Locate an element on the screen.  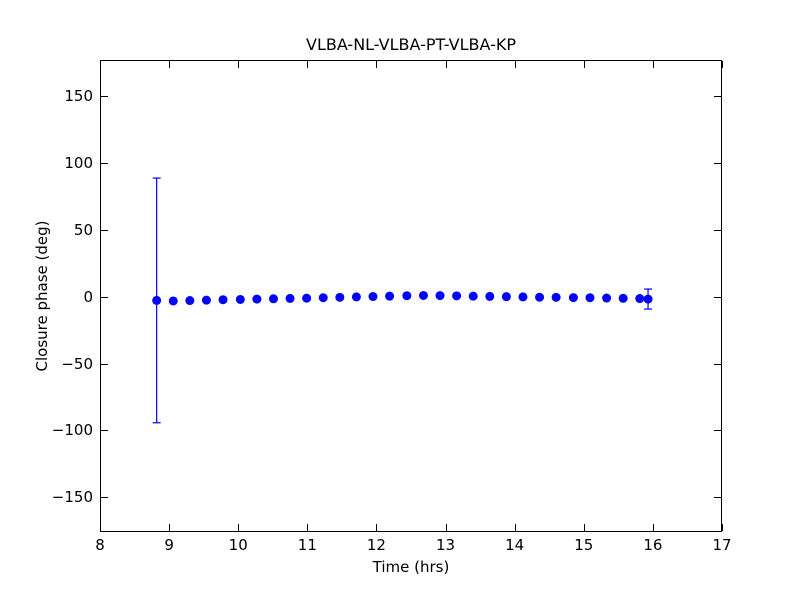
x-tick-label: 9 is located at coordinates (169, 545).